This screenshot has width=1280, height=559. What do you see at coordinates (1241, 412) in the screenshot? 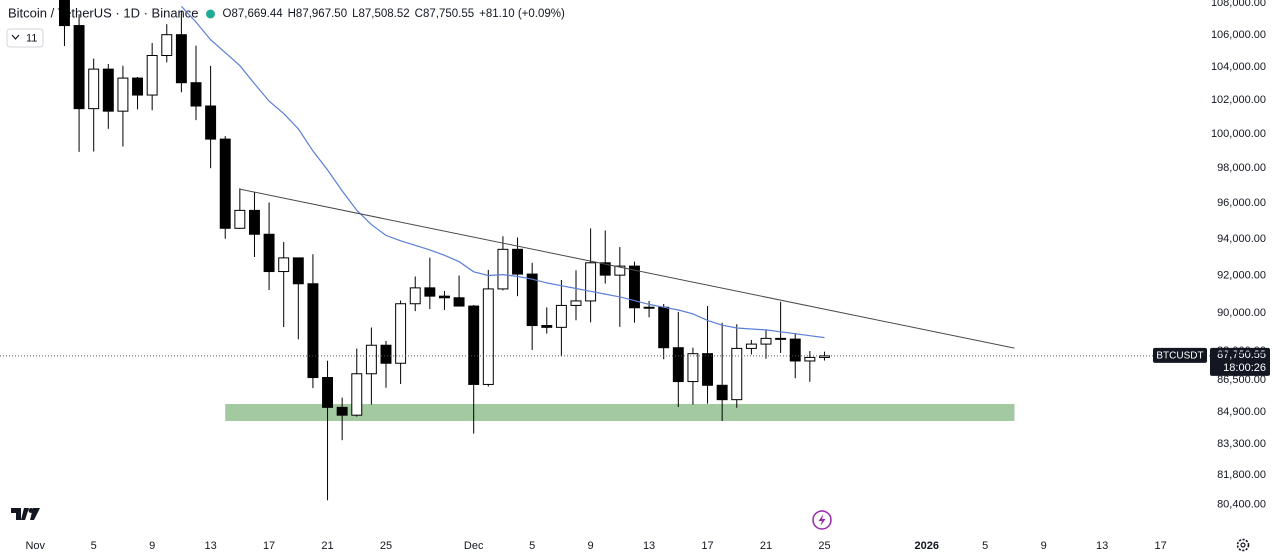
I see `y-tick-label: 84,900.00` at bounding box center [1241, 412].